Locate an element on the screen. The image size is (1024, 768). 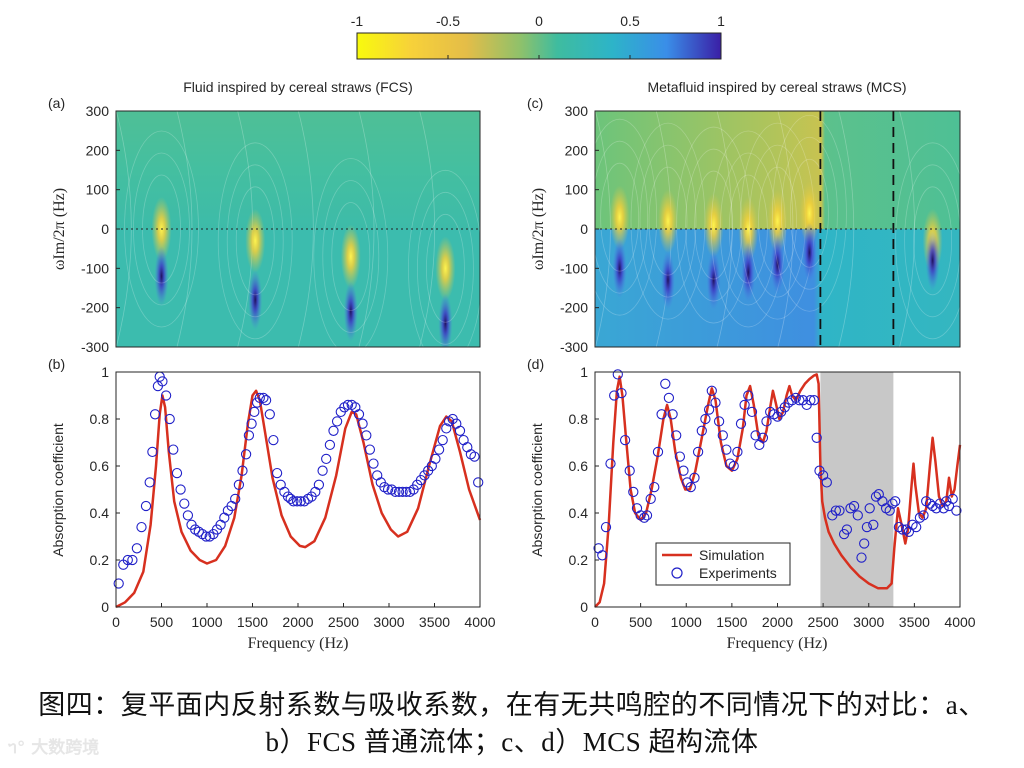
y-tick-label: 0.2 is located at coordinates (100, 560).